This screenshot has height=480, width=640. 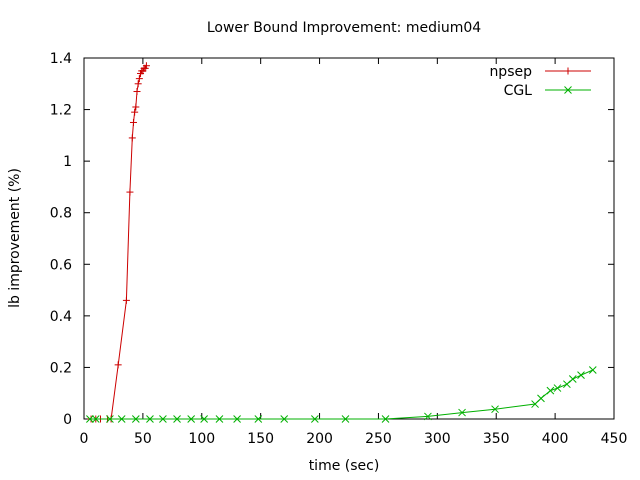 I want to click on y-tick-label-5: 1, so click(x=67, y=162).